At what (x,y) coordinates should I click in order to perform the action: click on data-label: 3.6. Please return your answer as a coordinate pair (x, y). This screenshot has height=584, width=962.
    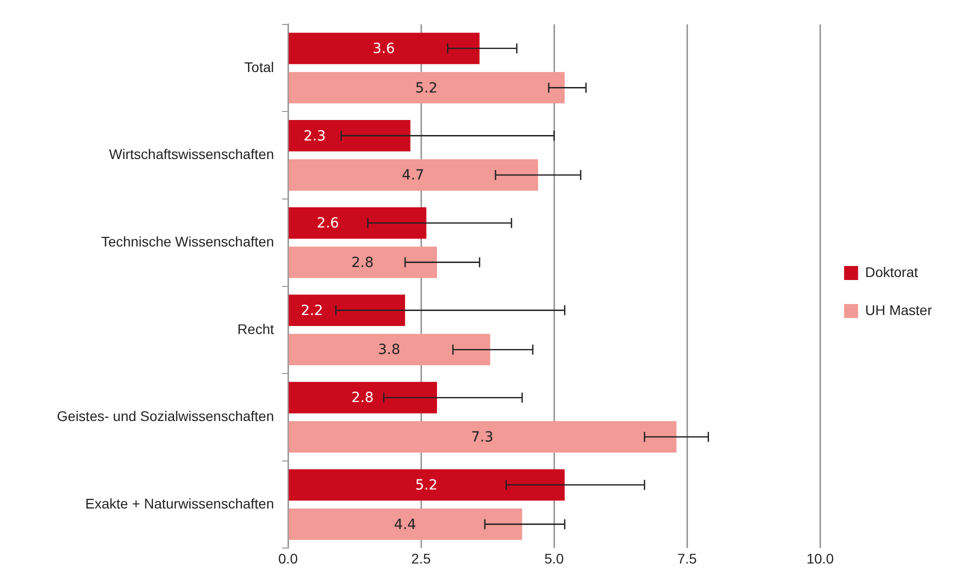
    Looking at the image, I should click on (384, 49).